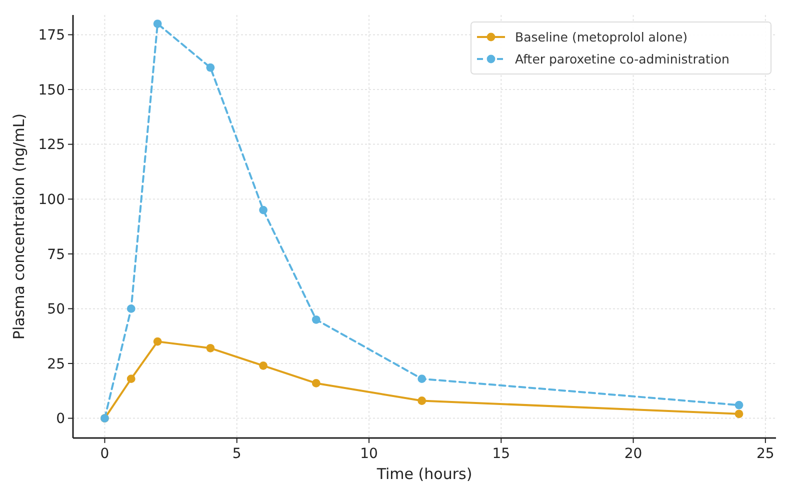 The image size is (790, 487). I want to click on legend-label: Baseline (metoprolol alone), so click(601, 36).